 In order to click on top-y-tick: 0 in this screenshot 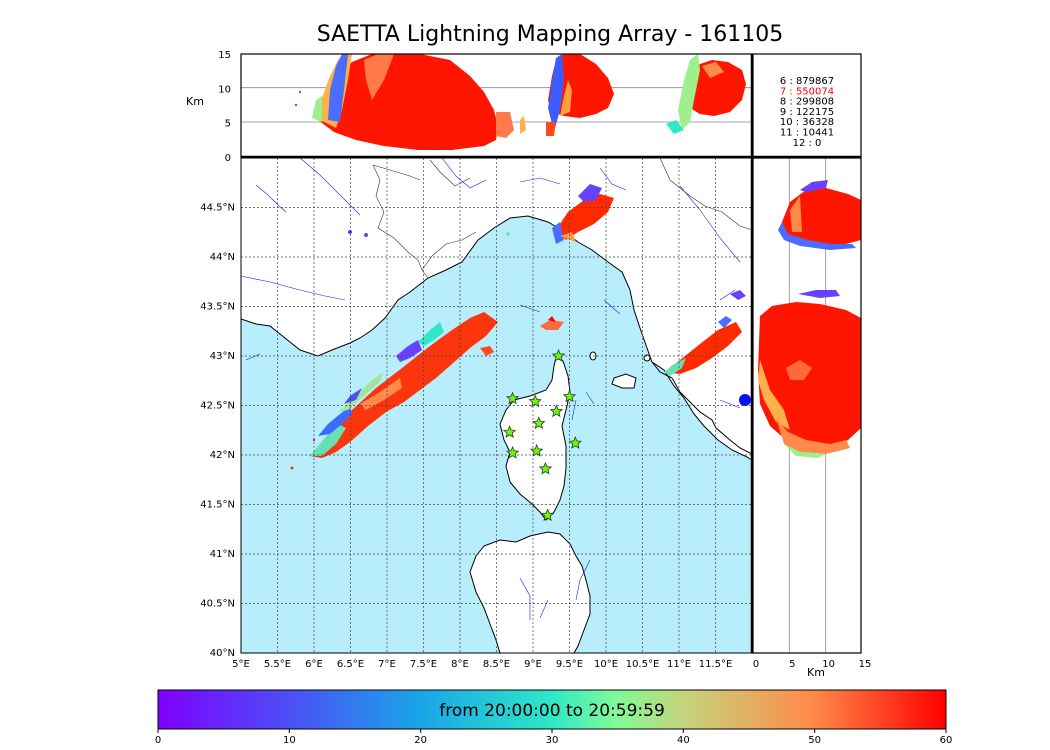, I will do `click(228, 158)`.